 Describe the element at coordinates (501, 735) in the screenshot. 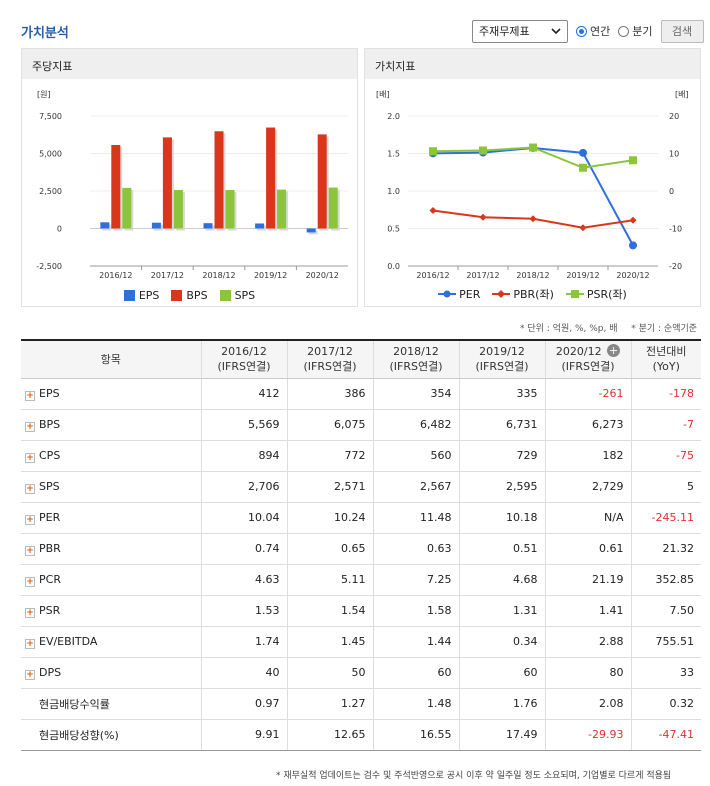

I see `table-cell: 17.49` at that location.